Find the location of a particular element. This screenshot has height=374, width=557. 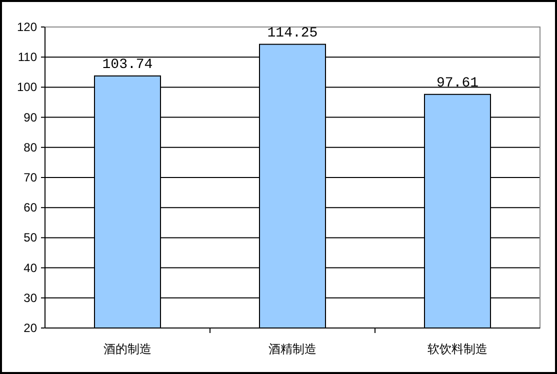

y-tick-label: 40 is located at coordinates (31, 267).